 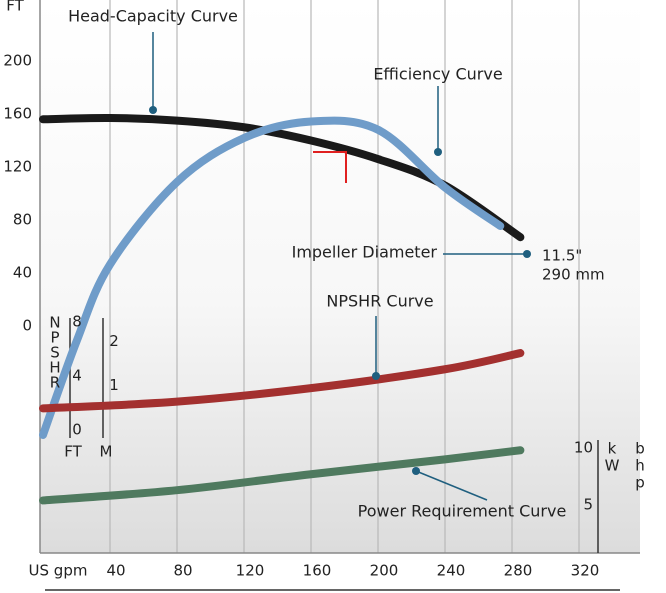 I want to click on bhp-letter: b, so click(x=640, y=449).